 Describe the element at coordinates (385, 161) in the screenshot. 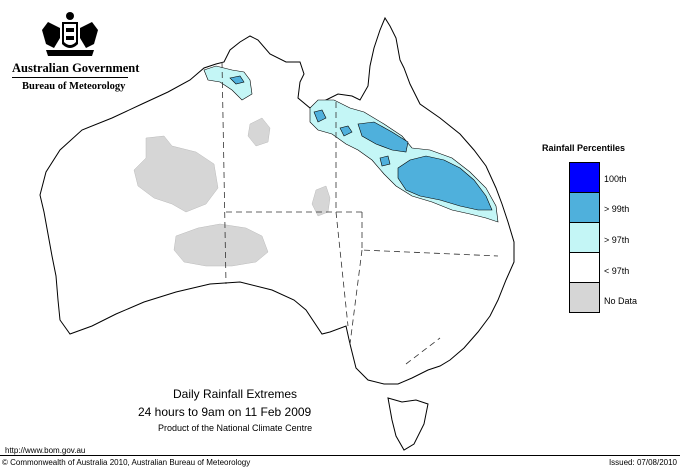

I see `rainfall-99th-small-patch` at that location.